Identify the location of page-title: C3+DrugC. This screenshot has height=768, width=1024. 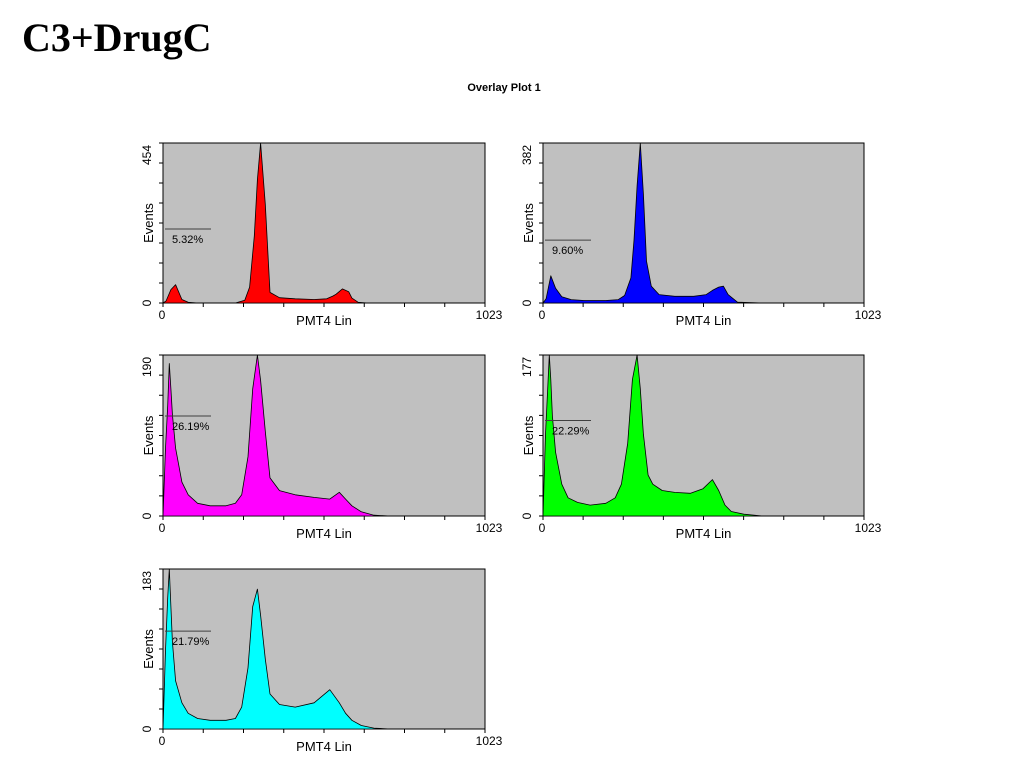
(117, 37).